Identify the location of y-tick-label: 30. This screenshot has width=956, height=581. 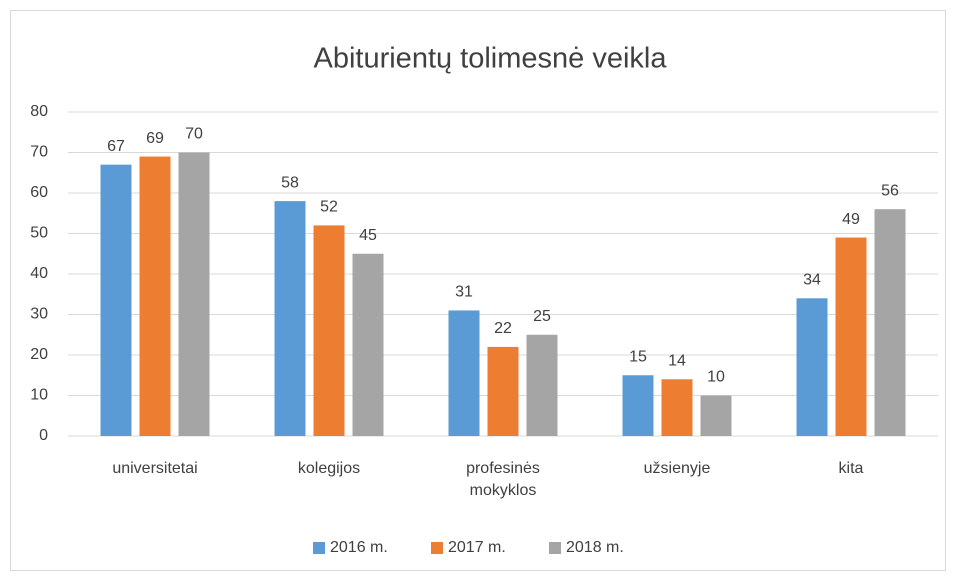
(39, 314).